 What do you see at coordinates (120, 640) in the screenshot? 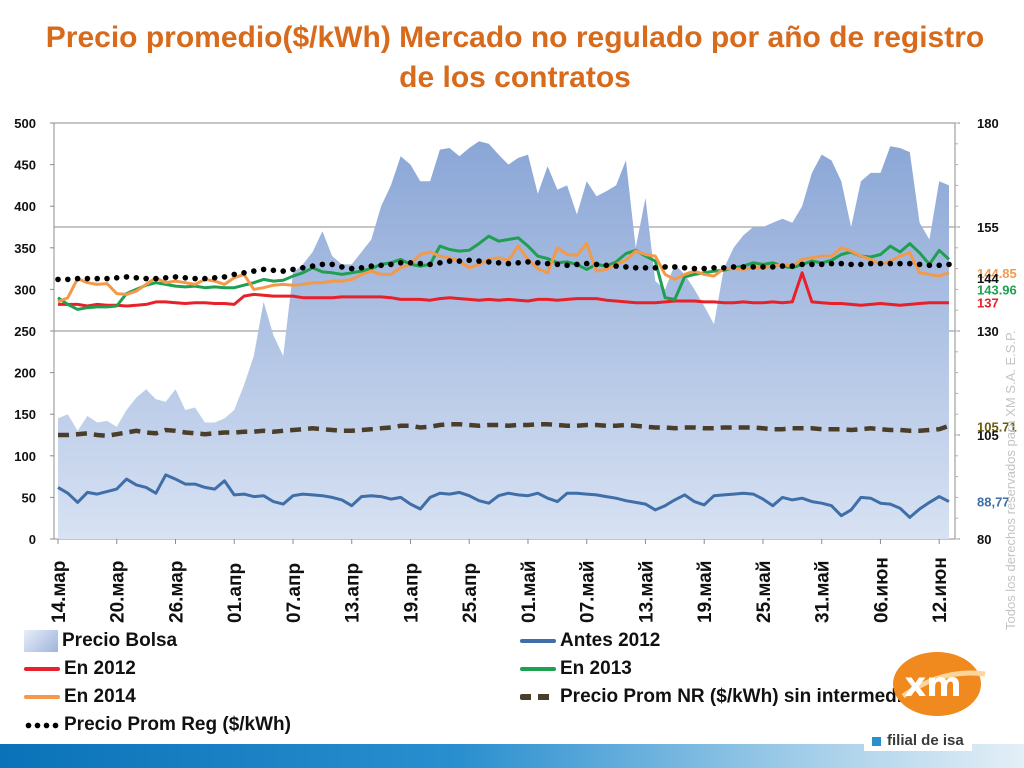
I see `legend-label: Precio Bolsa` at bounding box center [120, 640].